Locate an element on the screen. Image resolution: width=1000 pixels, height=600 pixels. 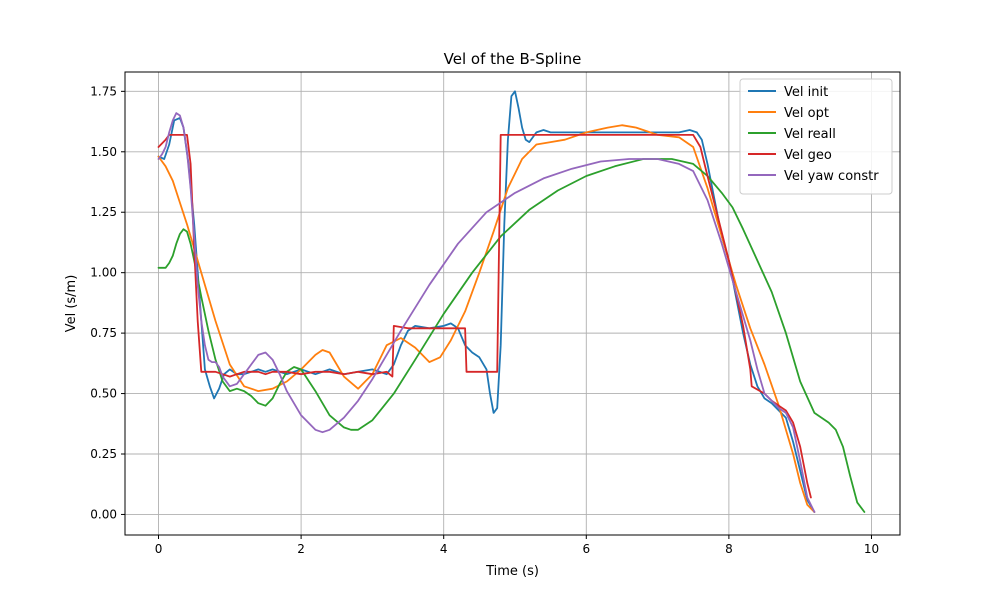
legend-entry: Vel yaw constr is located at coordinates (831, 176).